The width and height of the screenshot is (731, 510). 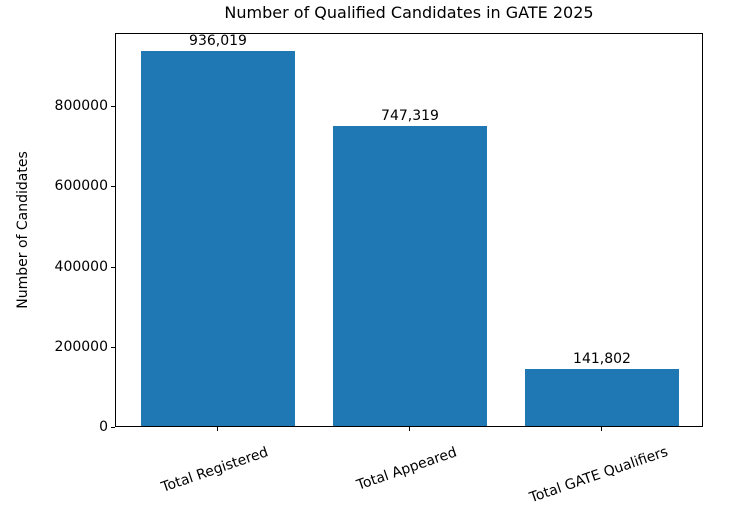 I want to click on y-axis-label: Number of Candidates, so click(x=23, y=230).